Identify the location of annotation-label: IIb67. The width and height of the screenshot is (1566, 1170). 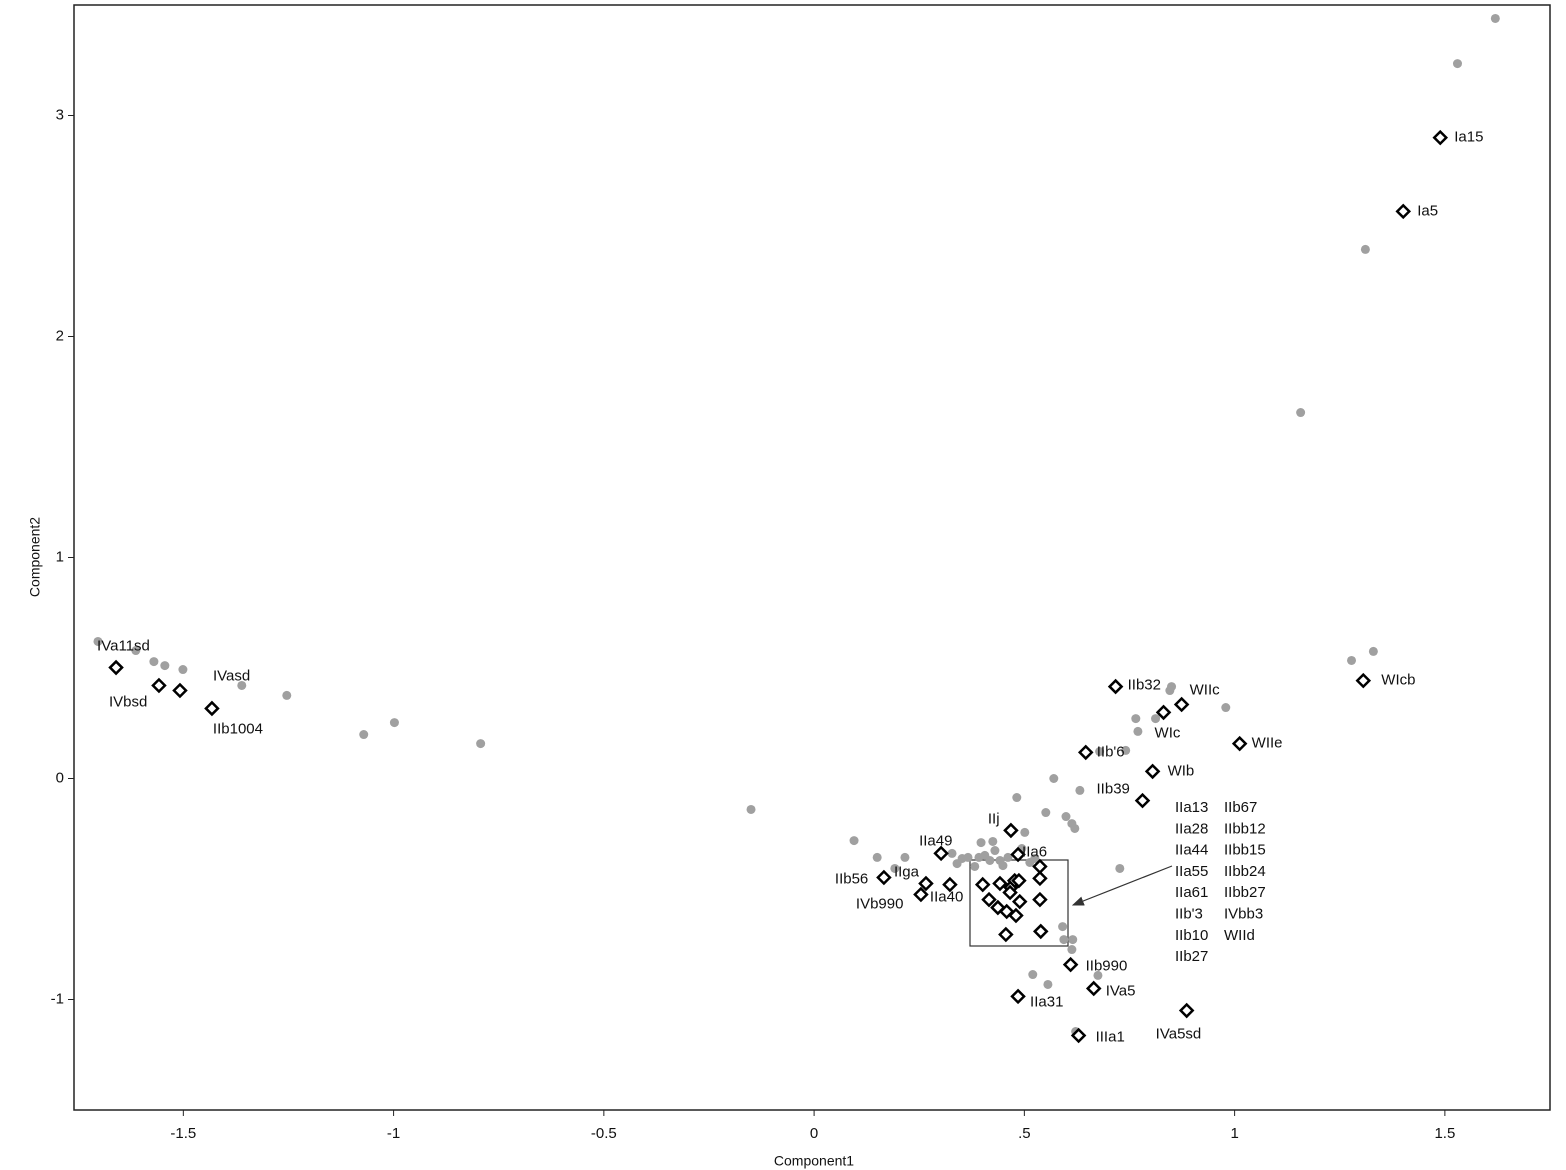
(1240, 807).